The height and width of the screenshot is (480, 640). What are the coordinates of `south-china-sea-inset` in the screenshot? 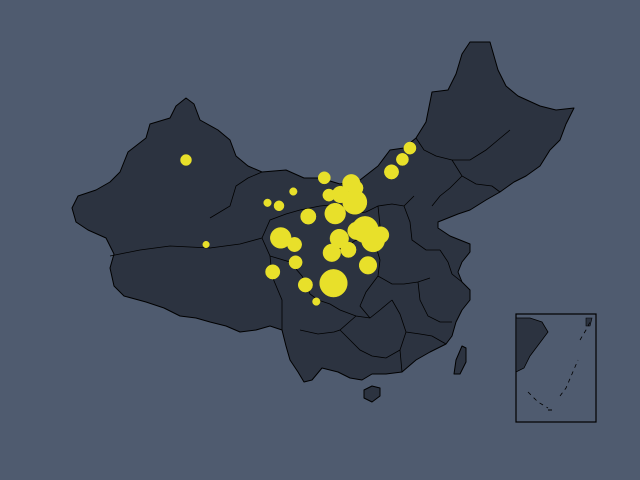 It's located at (556, 368).